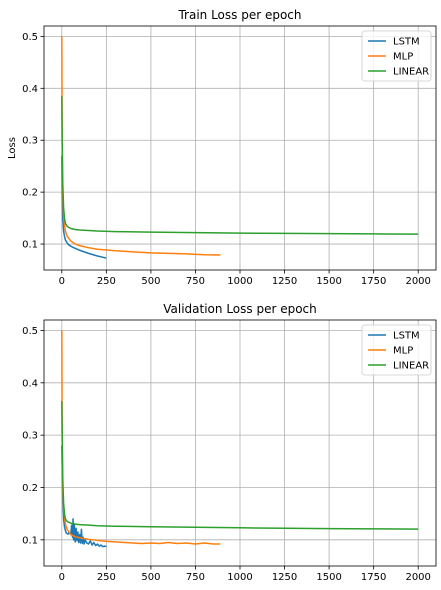 The height and width of the screenshot is (590, 441). What do you see at coordinates (240, 309) in the screenshot?
I see `chart-title: Validation Loss per epoch` at bounding box center [240, 309].